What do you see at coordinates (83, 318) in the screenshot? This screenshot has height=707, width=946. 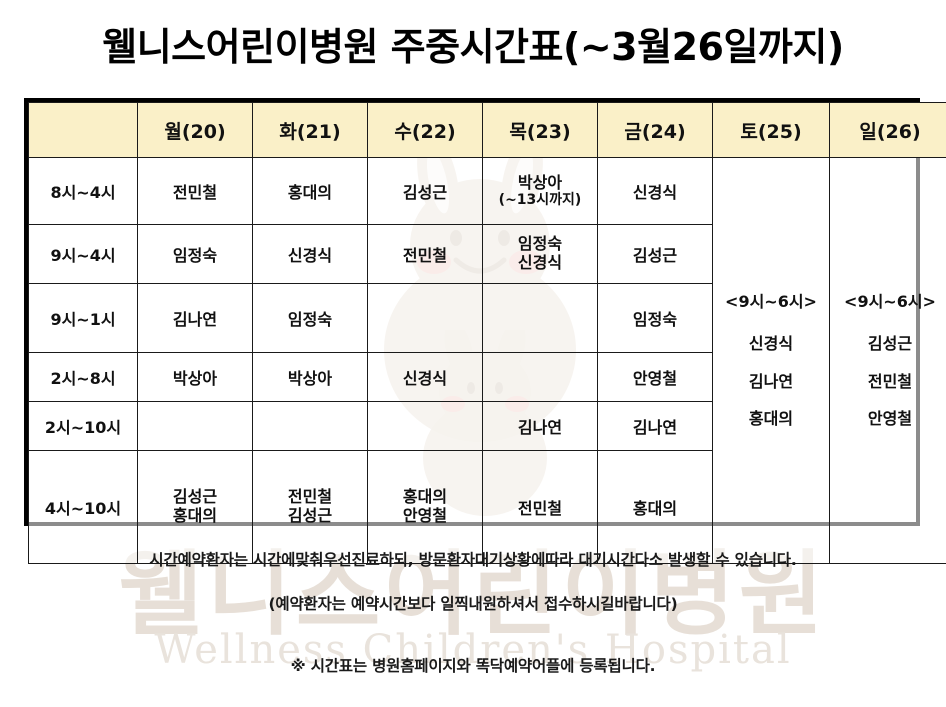 I see `time-slot-label: 9시~1시` at bounding box center [83, 318].